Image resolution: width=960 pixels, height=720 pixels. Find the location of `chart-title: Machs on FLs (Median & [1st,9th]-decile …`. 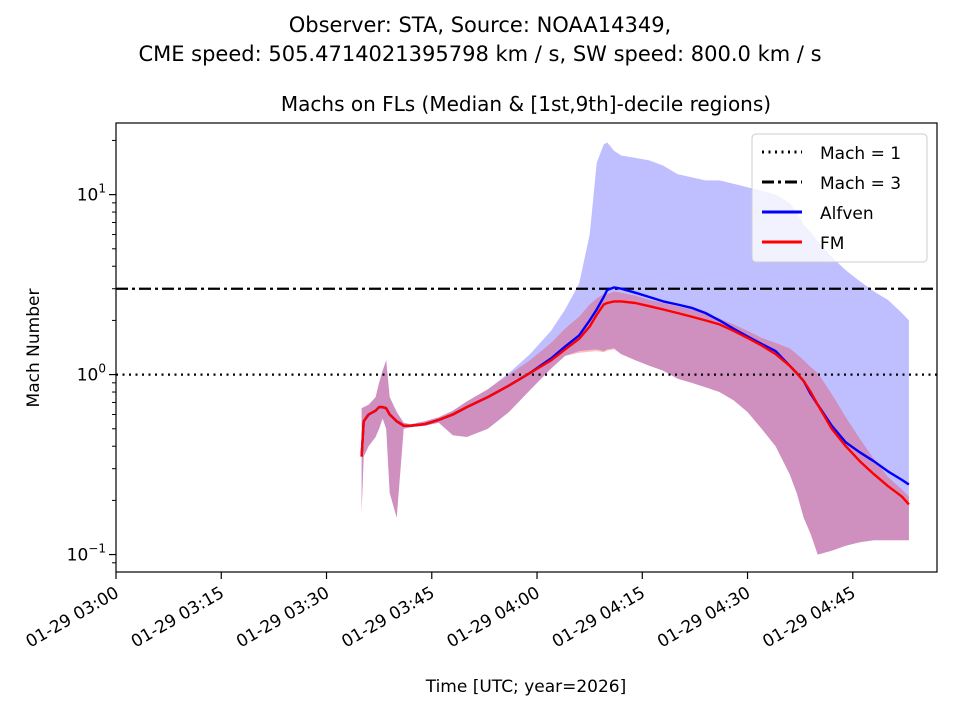

chart-title: Machs on FLs (Median & [1st,9th]-decile … is located at coordinates (526, 104).